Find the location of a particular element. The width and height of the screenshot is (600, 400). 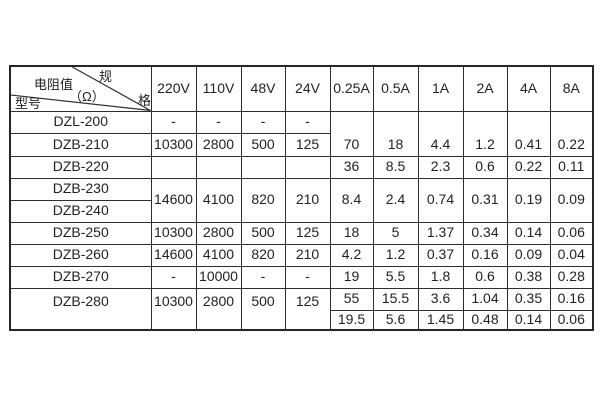

value-cell: 0.74 is located at coordinates (440, 200).